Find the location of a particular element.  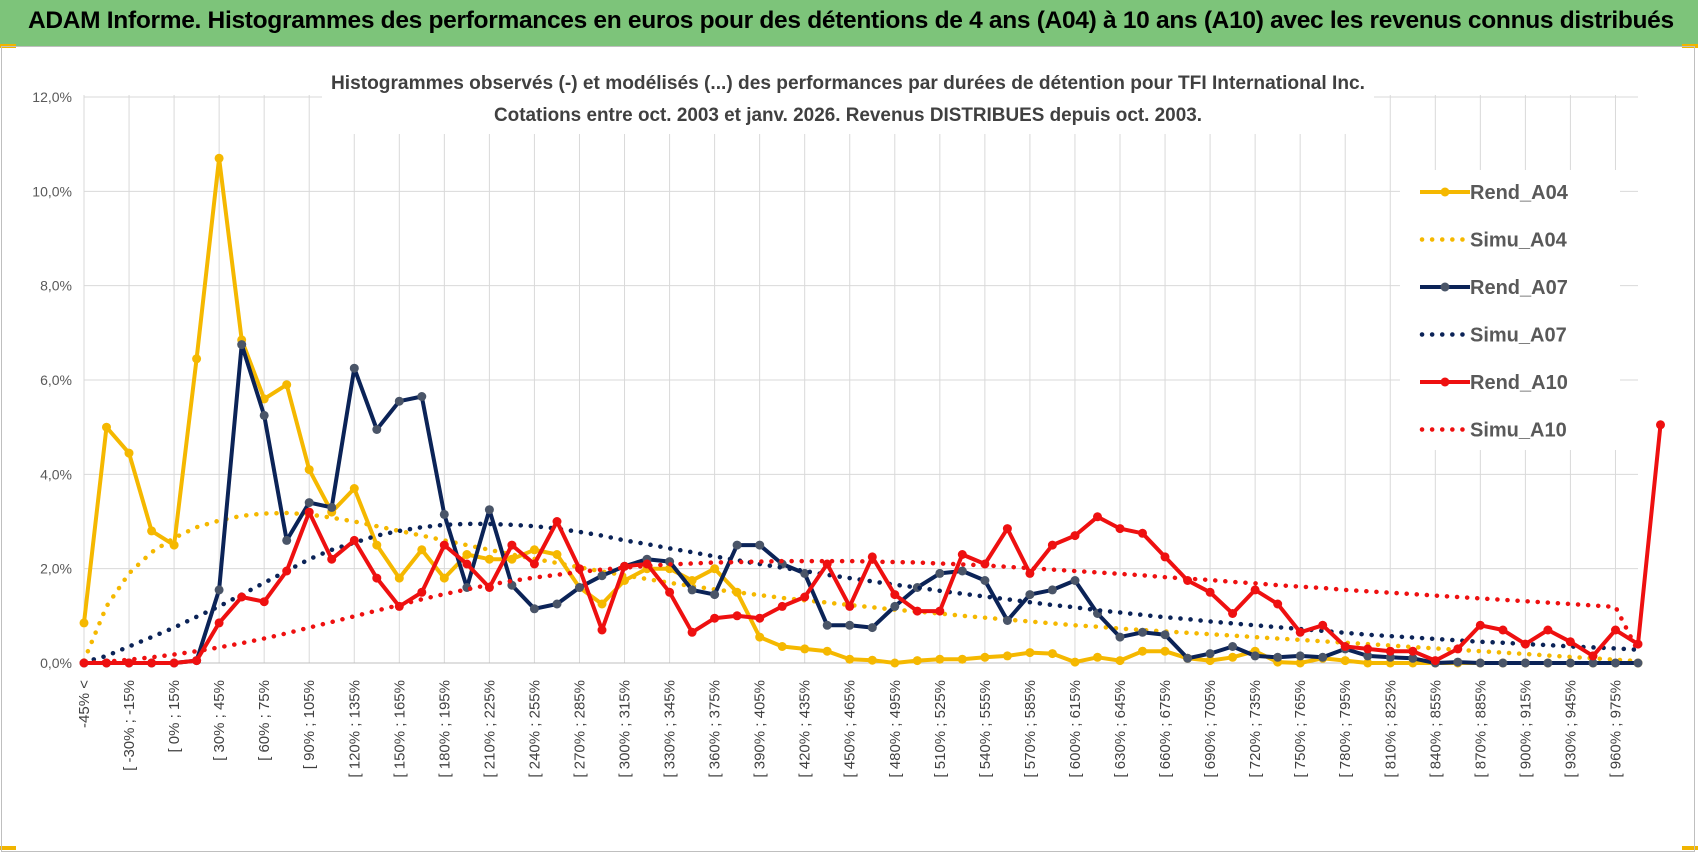

x-tick-label: [ 450% ; 465% is located at coordinates (850, 729).